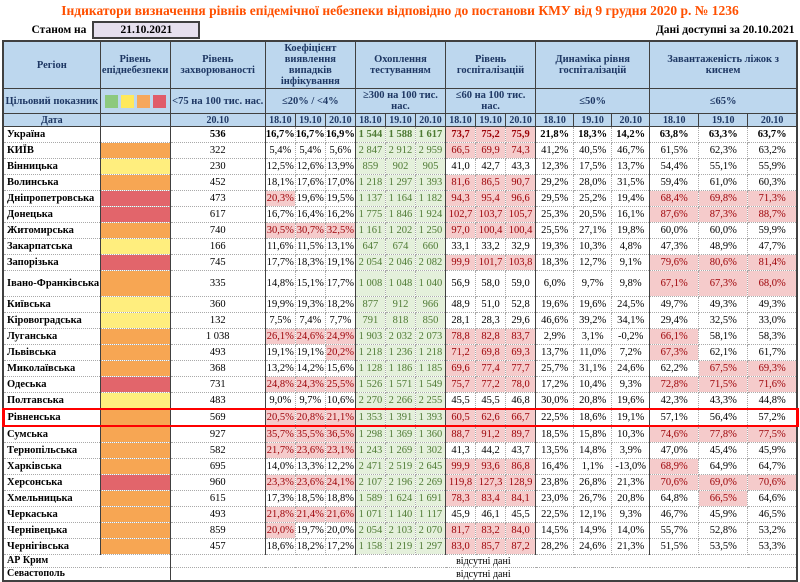 The height and width of the screenshot is (582, 800). What do you see at coordinates (491, 64) in the screenshot?
I see `hospitalization-level-header: Рівень госпіталізацій` at bounding box center [491, 64].